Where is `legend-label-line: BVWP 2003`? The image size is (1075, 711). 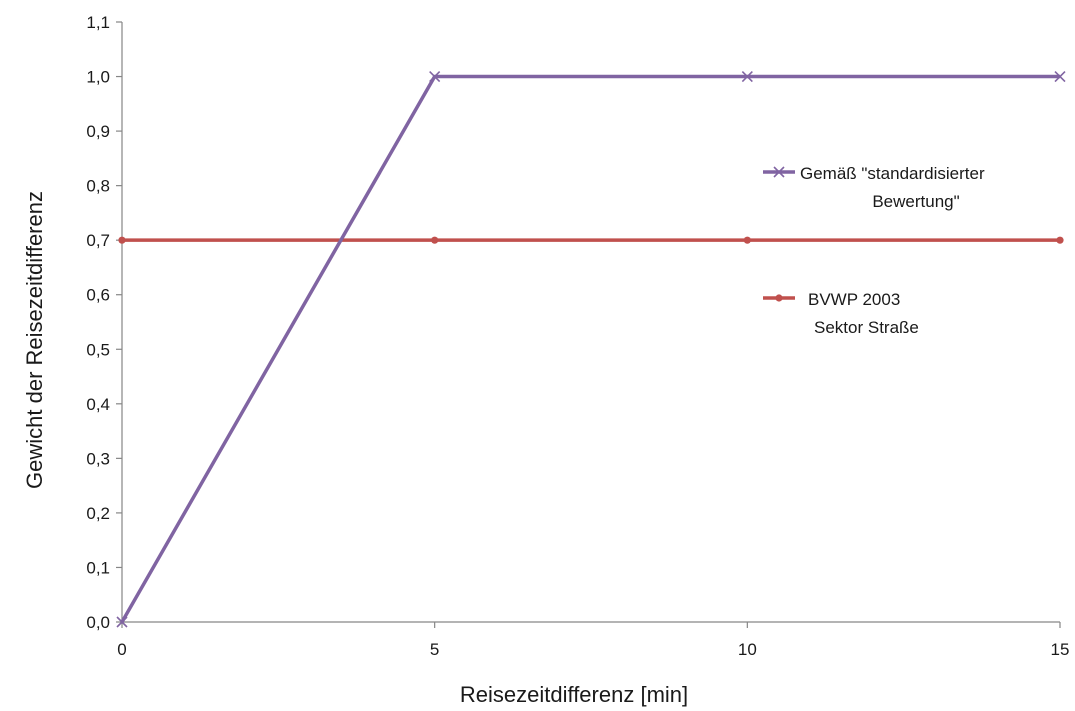
legend-label-line: BVWP 2003 is located at coordinates (854, 299).